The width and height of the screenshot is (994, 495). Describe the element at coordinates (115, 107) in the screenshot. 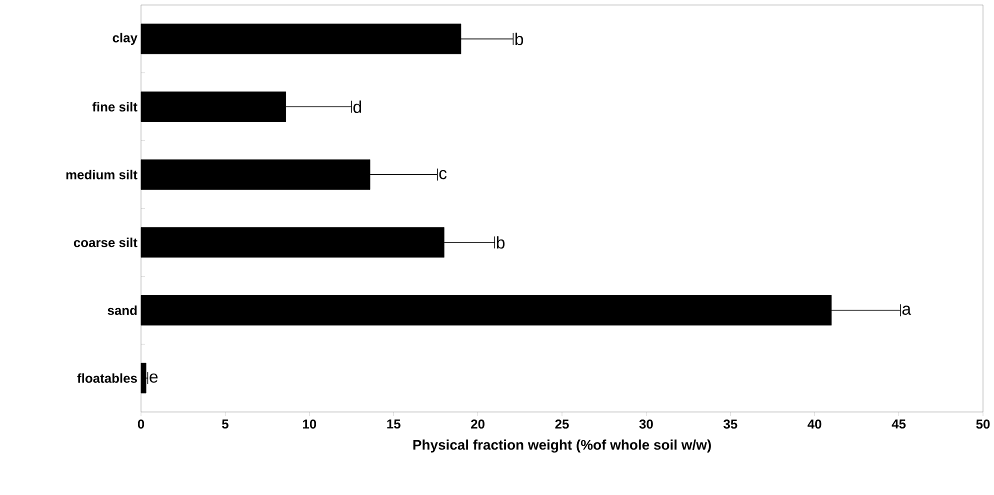

I see `y-tick-label: fine silt` at that location.